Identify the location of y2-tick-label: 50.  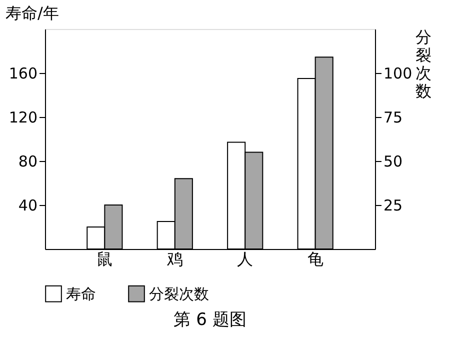
(393, 161).